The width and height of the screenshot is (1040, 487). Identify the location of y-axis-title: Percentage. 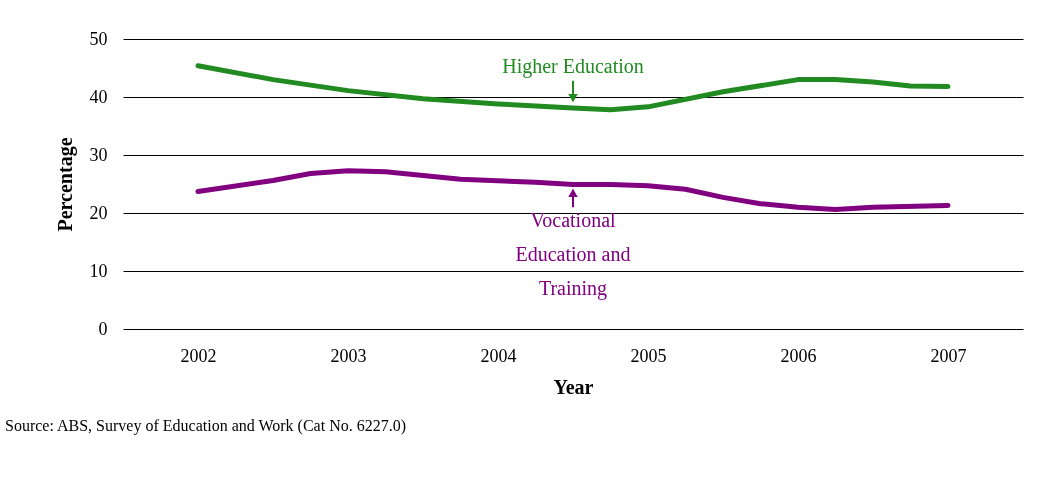
(65, 184).